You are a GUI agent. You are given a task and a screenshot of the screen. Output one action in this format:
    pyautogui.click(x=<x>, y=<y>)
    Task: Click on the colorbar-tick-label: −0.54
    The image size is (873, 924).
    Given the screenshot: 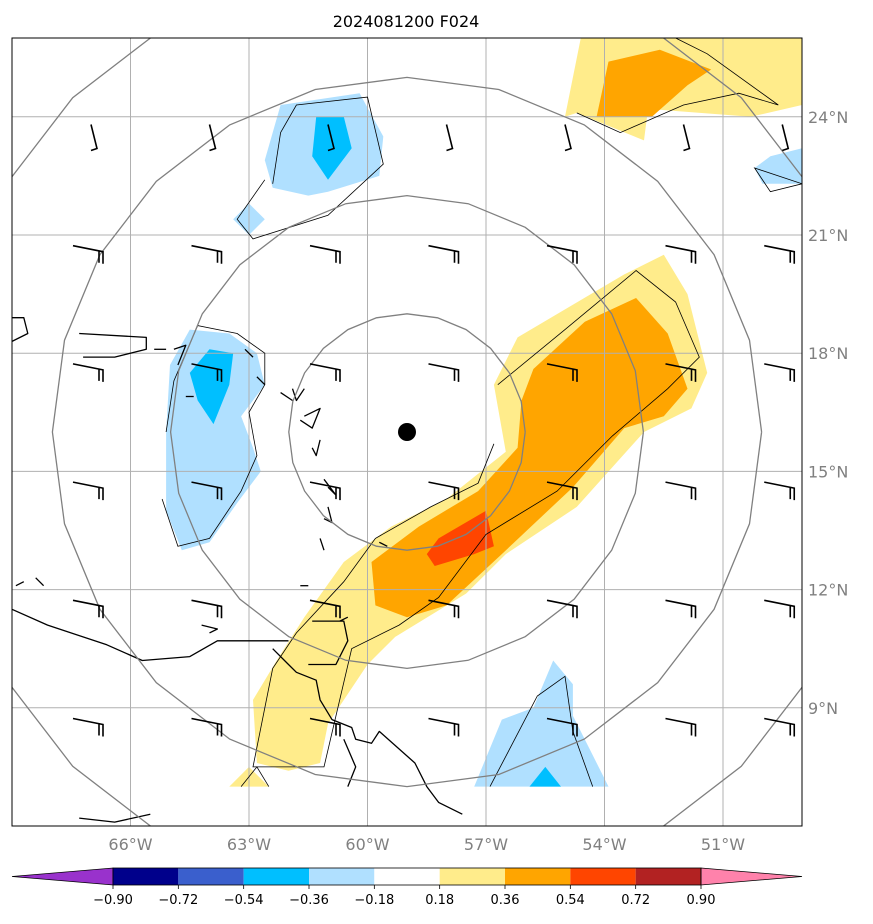 What is the action you would take?
    pyautogui.click(x=244, y=900)
    